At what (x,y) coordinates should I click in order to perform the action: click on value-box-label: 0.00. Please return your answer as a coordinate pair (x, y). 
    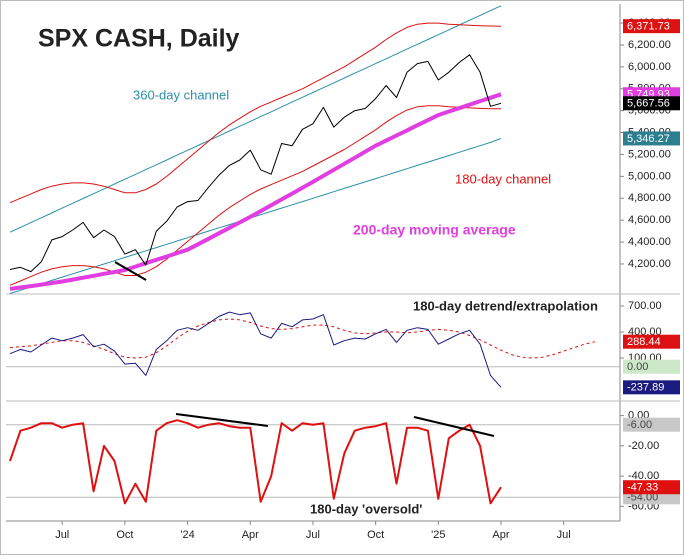
    Looking at the image, I should click on (637, 367).